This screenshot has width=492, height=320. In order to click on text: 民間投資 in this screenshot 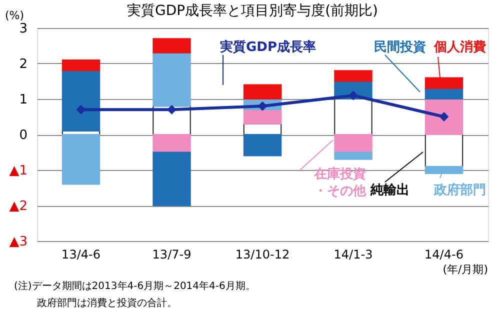, I will do `click(400, 47)`.